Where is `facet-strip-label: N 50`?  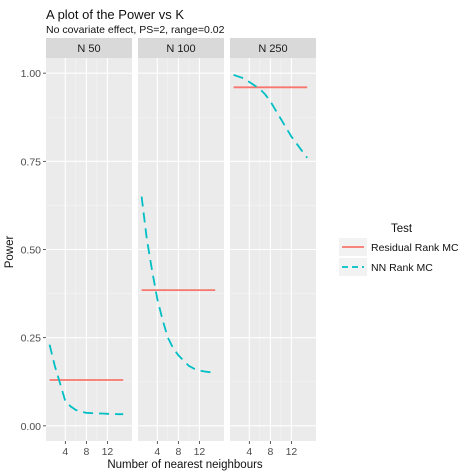
facet-strip-label: N 50 is located at coordinates (88, 49).